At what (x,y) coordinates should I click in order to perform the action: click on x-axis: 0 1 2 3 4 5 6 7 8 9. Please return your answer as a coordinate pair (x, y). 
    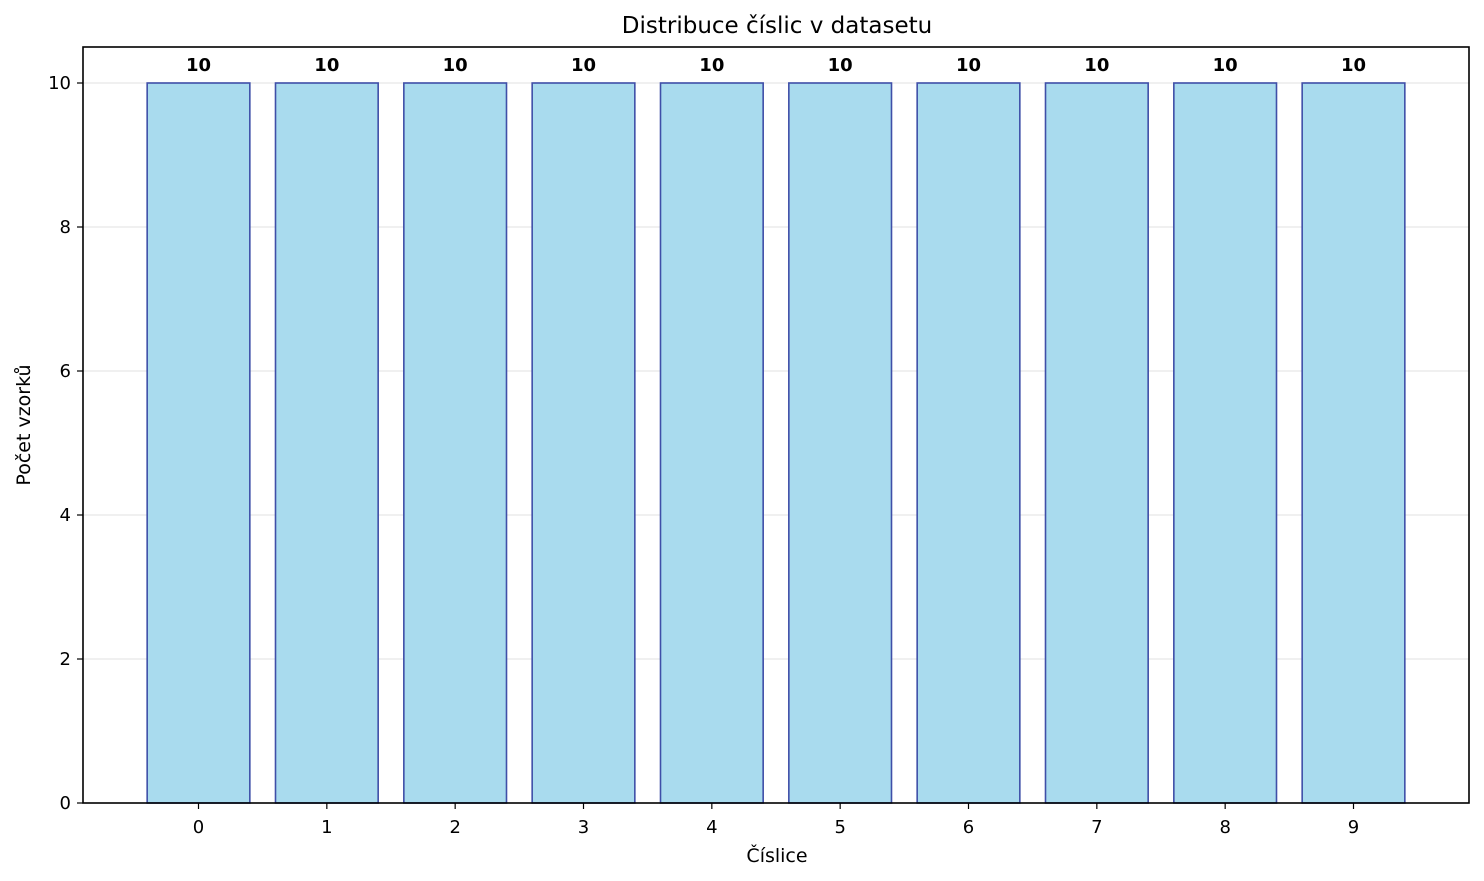
    Looking at the image, I should click on (776, 820).